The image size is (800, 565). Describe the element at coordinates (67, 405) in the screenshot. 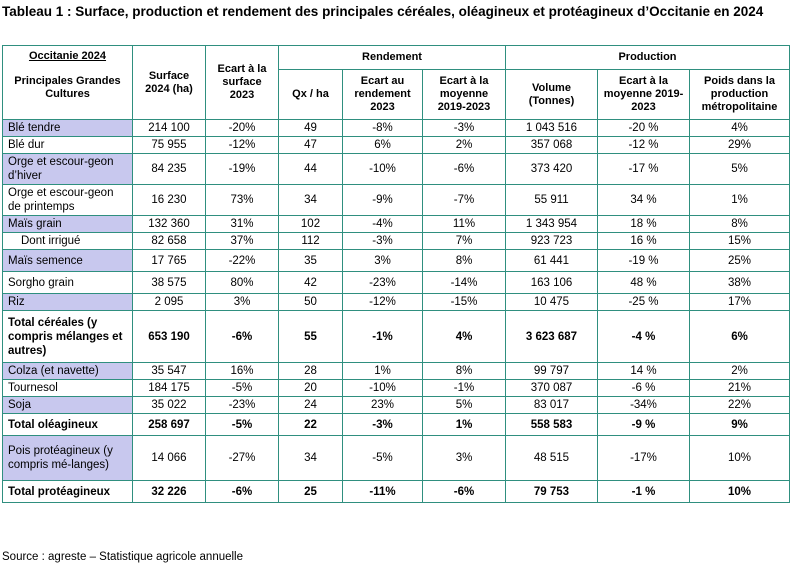

I see `row-label: Soja` at that location.